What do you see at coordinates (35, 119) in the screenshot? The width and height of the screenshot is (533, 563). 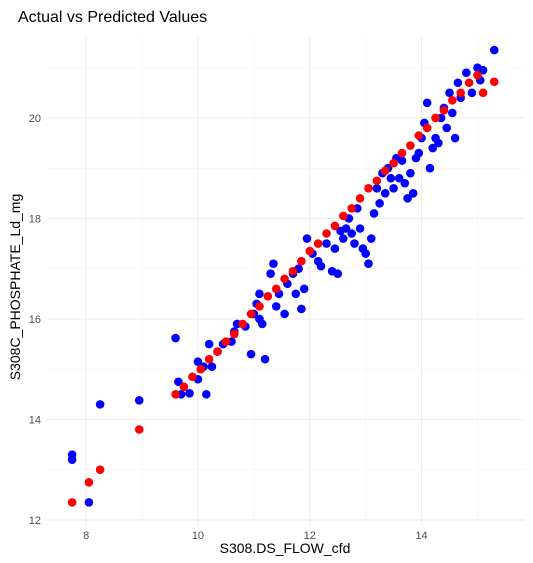 I see `y-tick-label: 20` at bounding box center [35, 119].